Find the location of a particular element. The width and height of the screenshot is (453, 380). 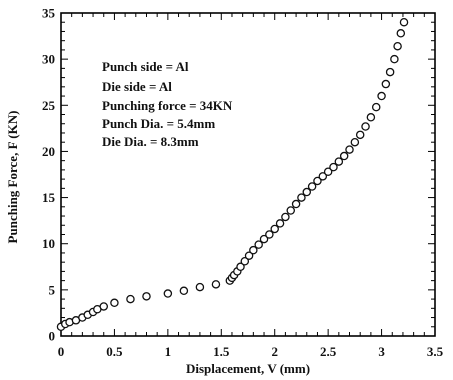

y-tick-label: 15 is located at coordinates (49, 197).